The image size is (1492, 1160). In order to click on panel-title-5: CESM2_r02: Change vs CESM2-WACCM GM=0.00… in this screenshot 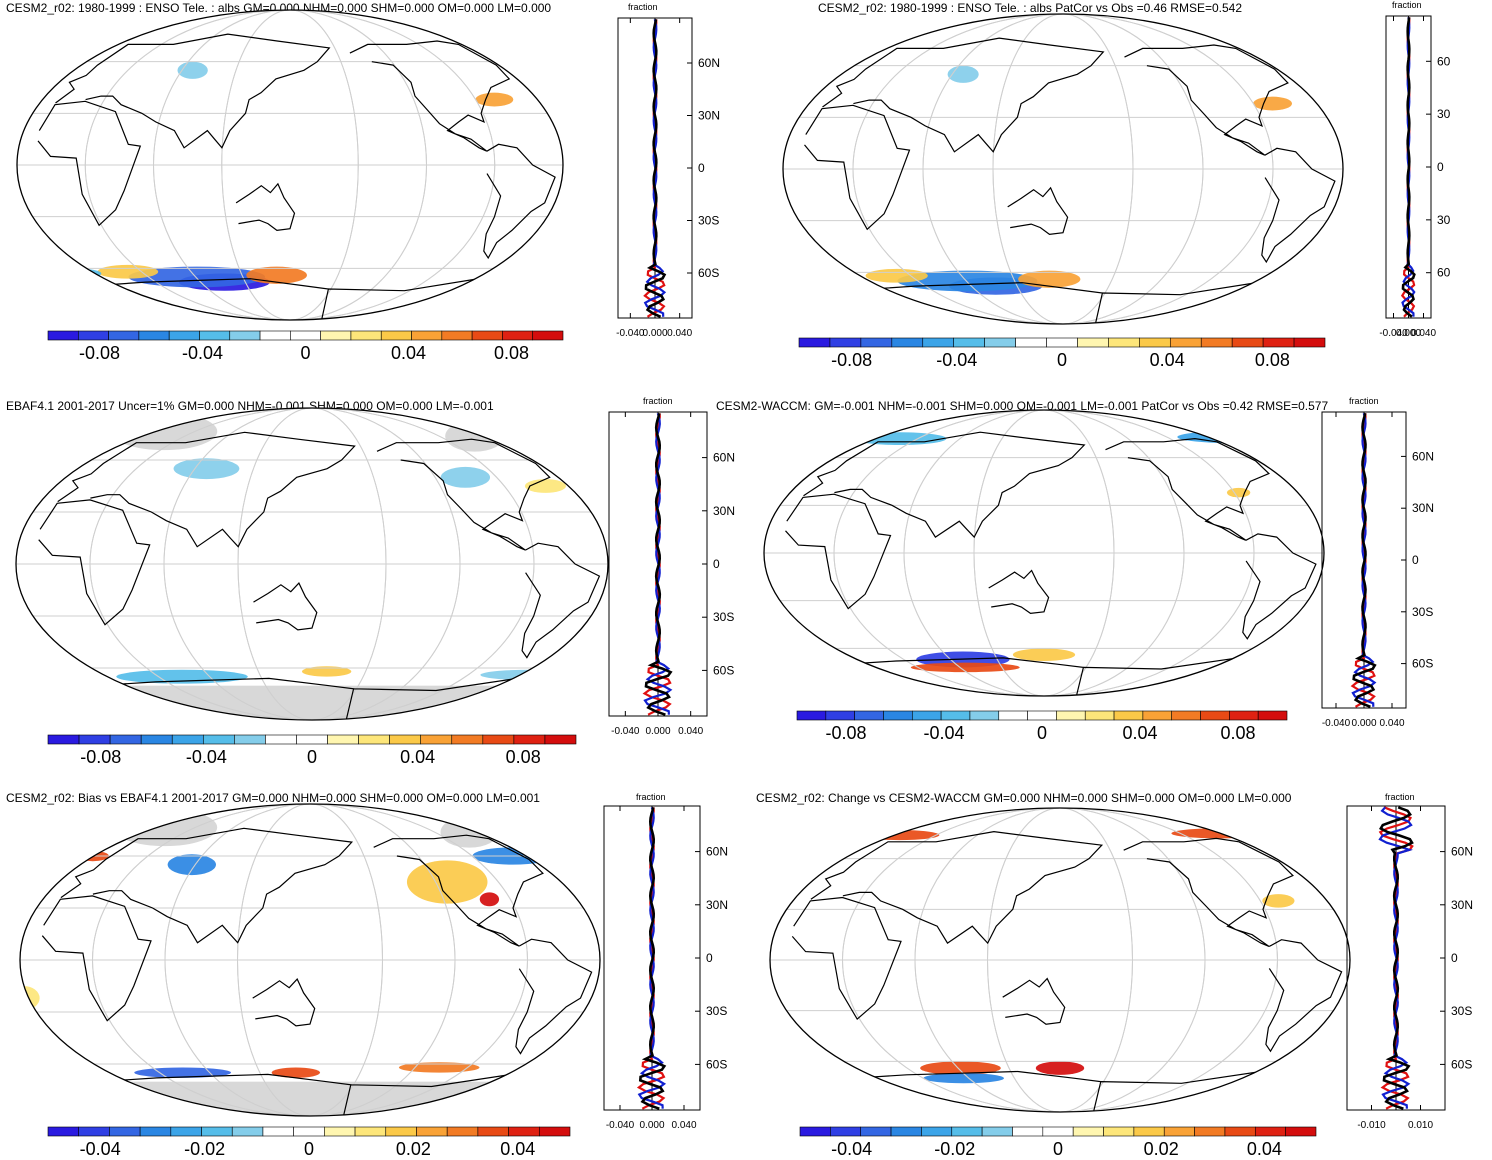, I will do `click(1024, 798)`.